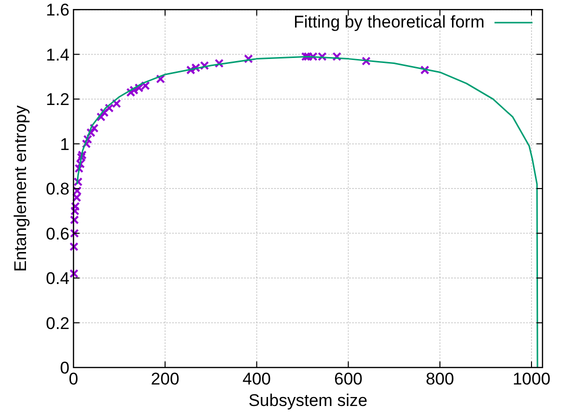 This screenshot has height=414, width=570. I want to click on x-axis-title: Subsystem size, so click(308, 400).